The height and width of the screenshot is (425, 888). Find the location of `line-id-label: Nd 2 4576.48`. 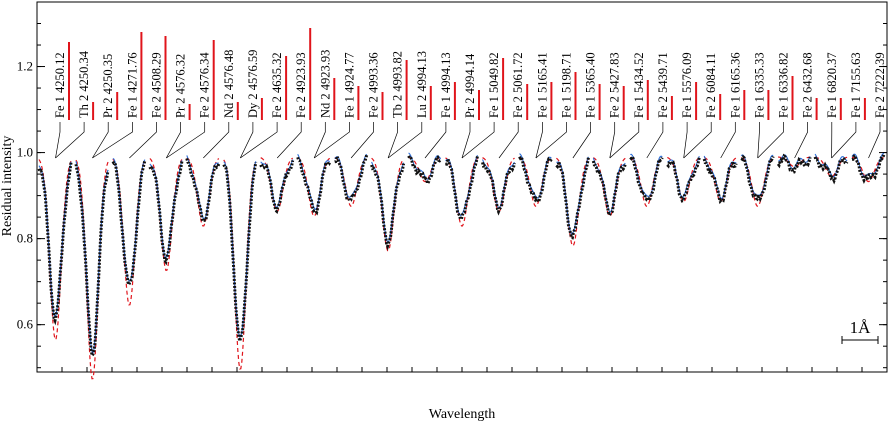

line-id-label: Nd 2 4576.48 is located at coordinates (229, 84).